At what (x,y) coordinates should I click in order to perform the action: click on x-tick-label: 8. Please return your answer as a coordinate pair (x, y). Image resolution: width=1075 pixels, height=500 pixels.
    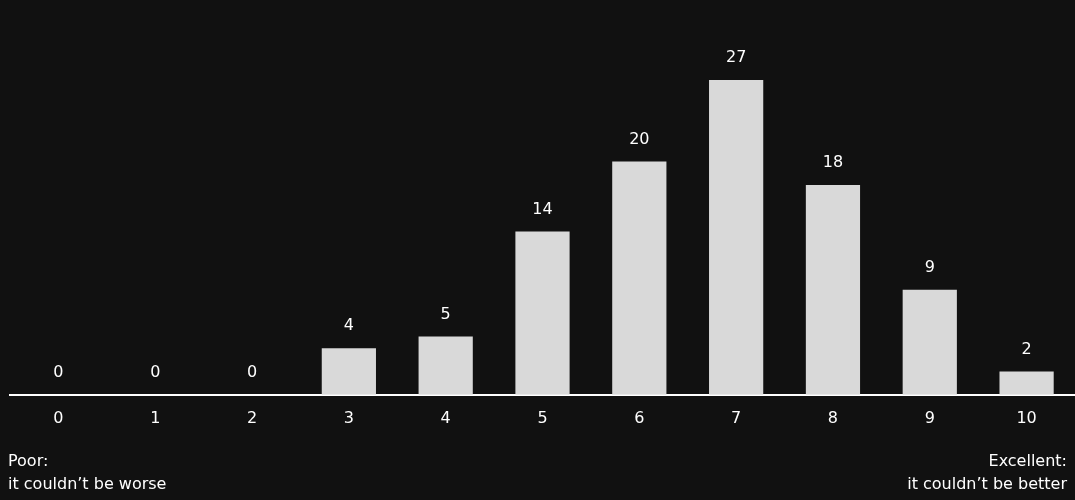
    Looking at the image, I should click on (833, 417).